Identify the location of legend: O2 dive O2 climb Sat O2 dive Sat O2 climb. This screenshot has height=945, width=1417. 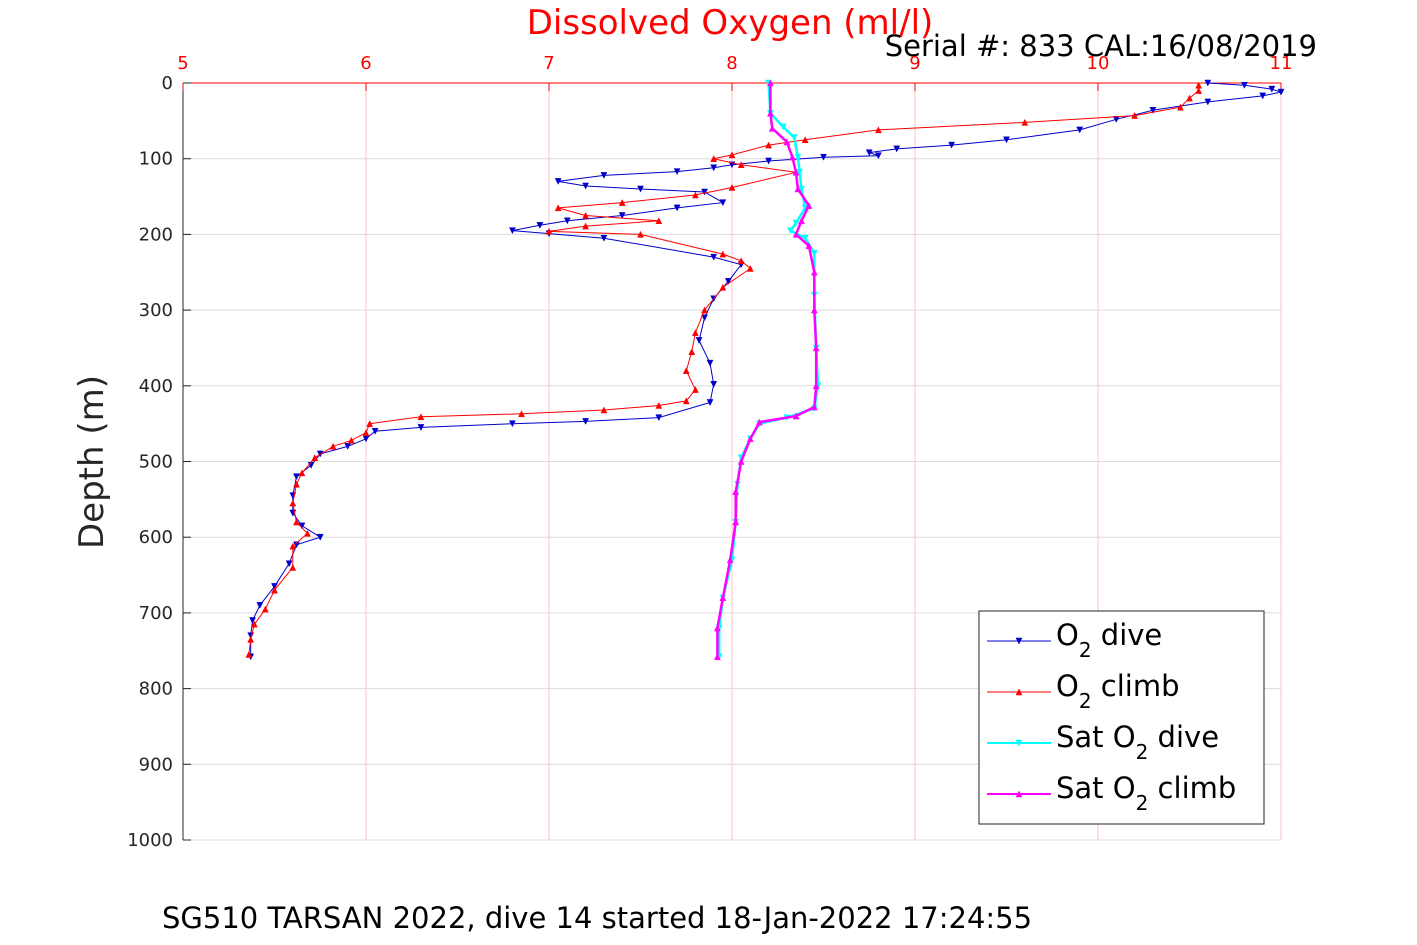
(1121, 717).